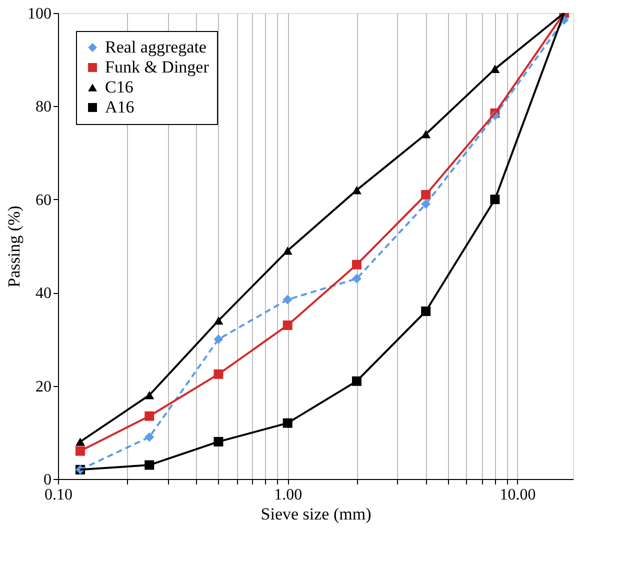 This screenshot has height=563, width=632. Describe the element at coordinates (80, 442) in the screenshot. I see `point` at that location.